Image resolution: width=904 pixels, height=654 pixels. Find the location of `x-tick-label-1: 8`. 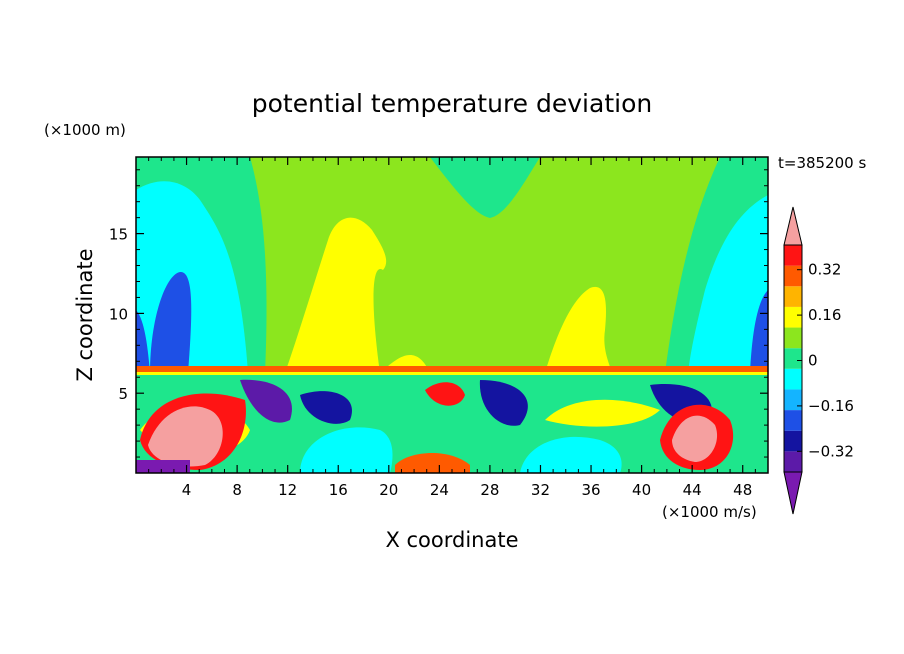

x-tick-label-1: 8 is located at coordinates (237, 490).